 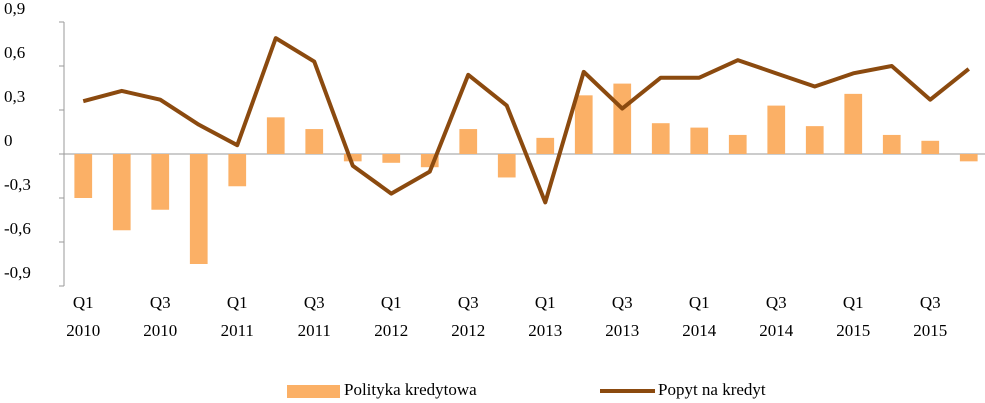 I want to click on y-tick-label: 0,3, so click(x=14, y=96).